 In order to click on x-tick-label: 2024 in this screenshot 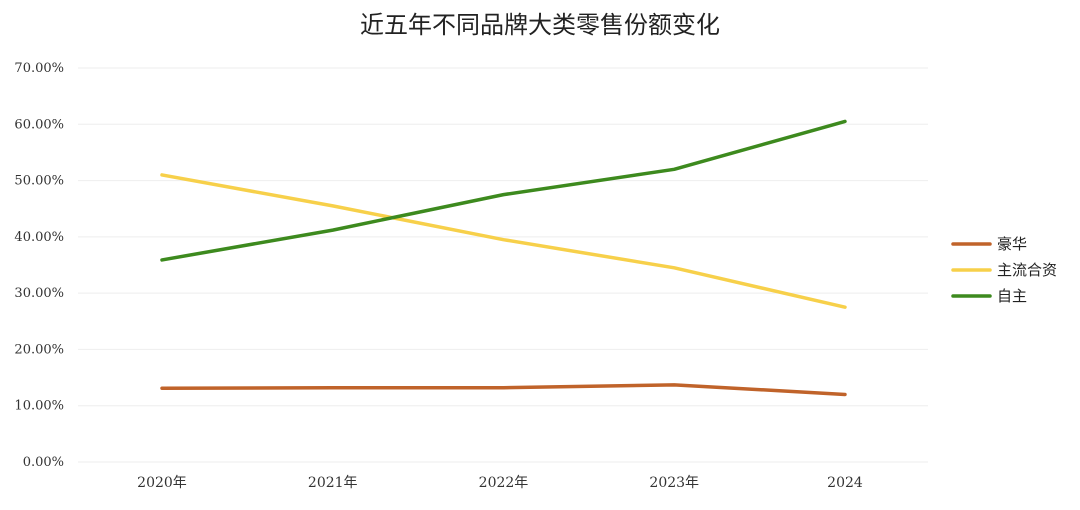, I will do `click(845, 483)`.